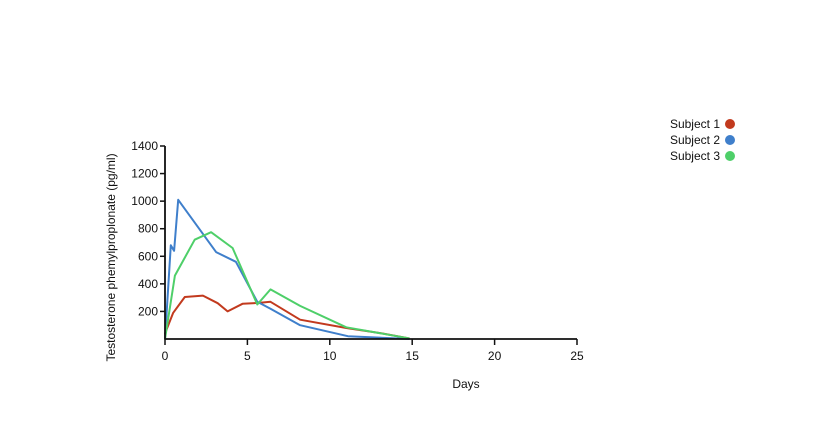  I want to click on x-tick-label: 25, so click(577, 356).